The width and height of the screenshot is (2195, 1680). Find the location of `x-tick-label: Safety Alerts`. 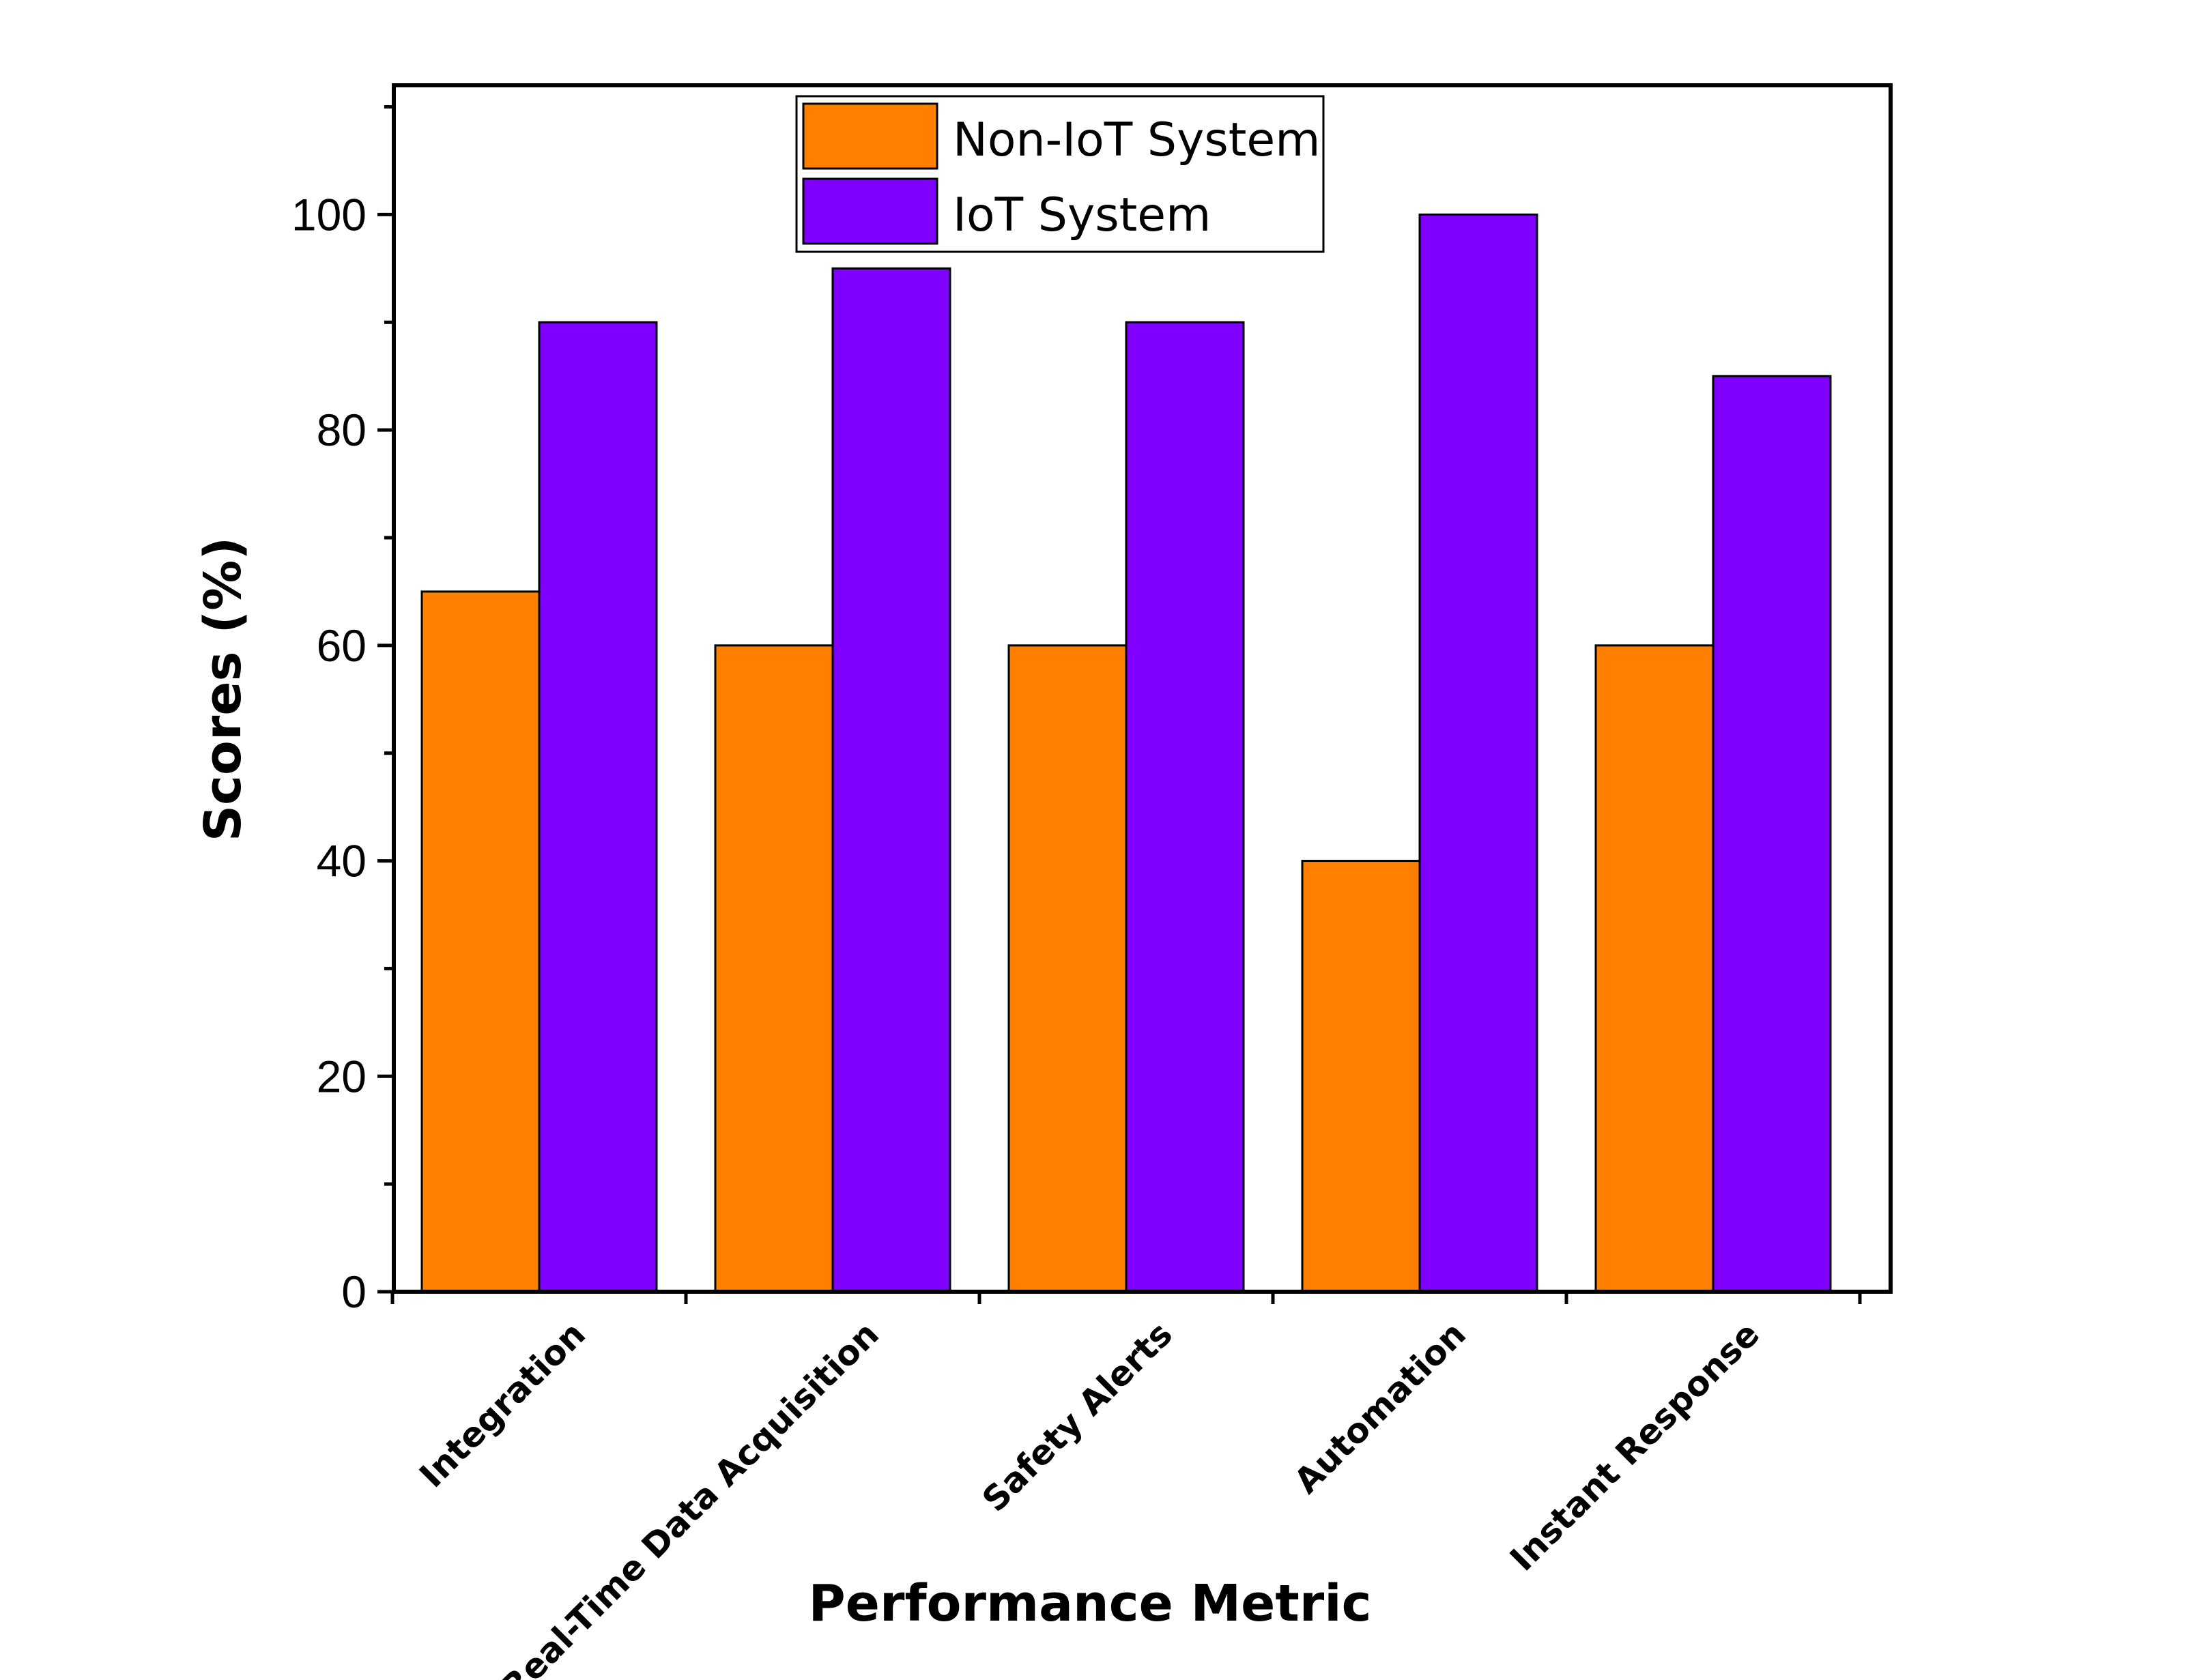

x-tick-label: Safety Alerts is located at coordinates (1077, 1417).